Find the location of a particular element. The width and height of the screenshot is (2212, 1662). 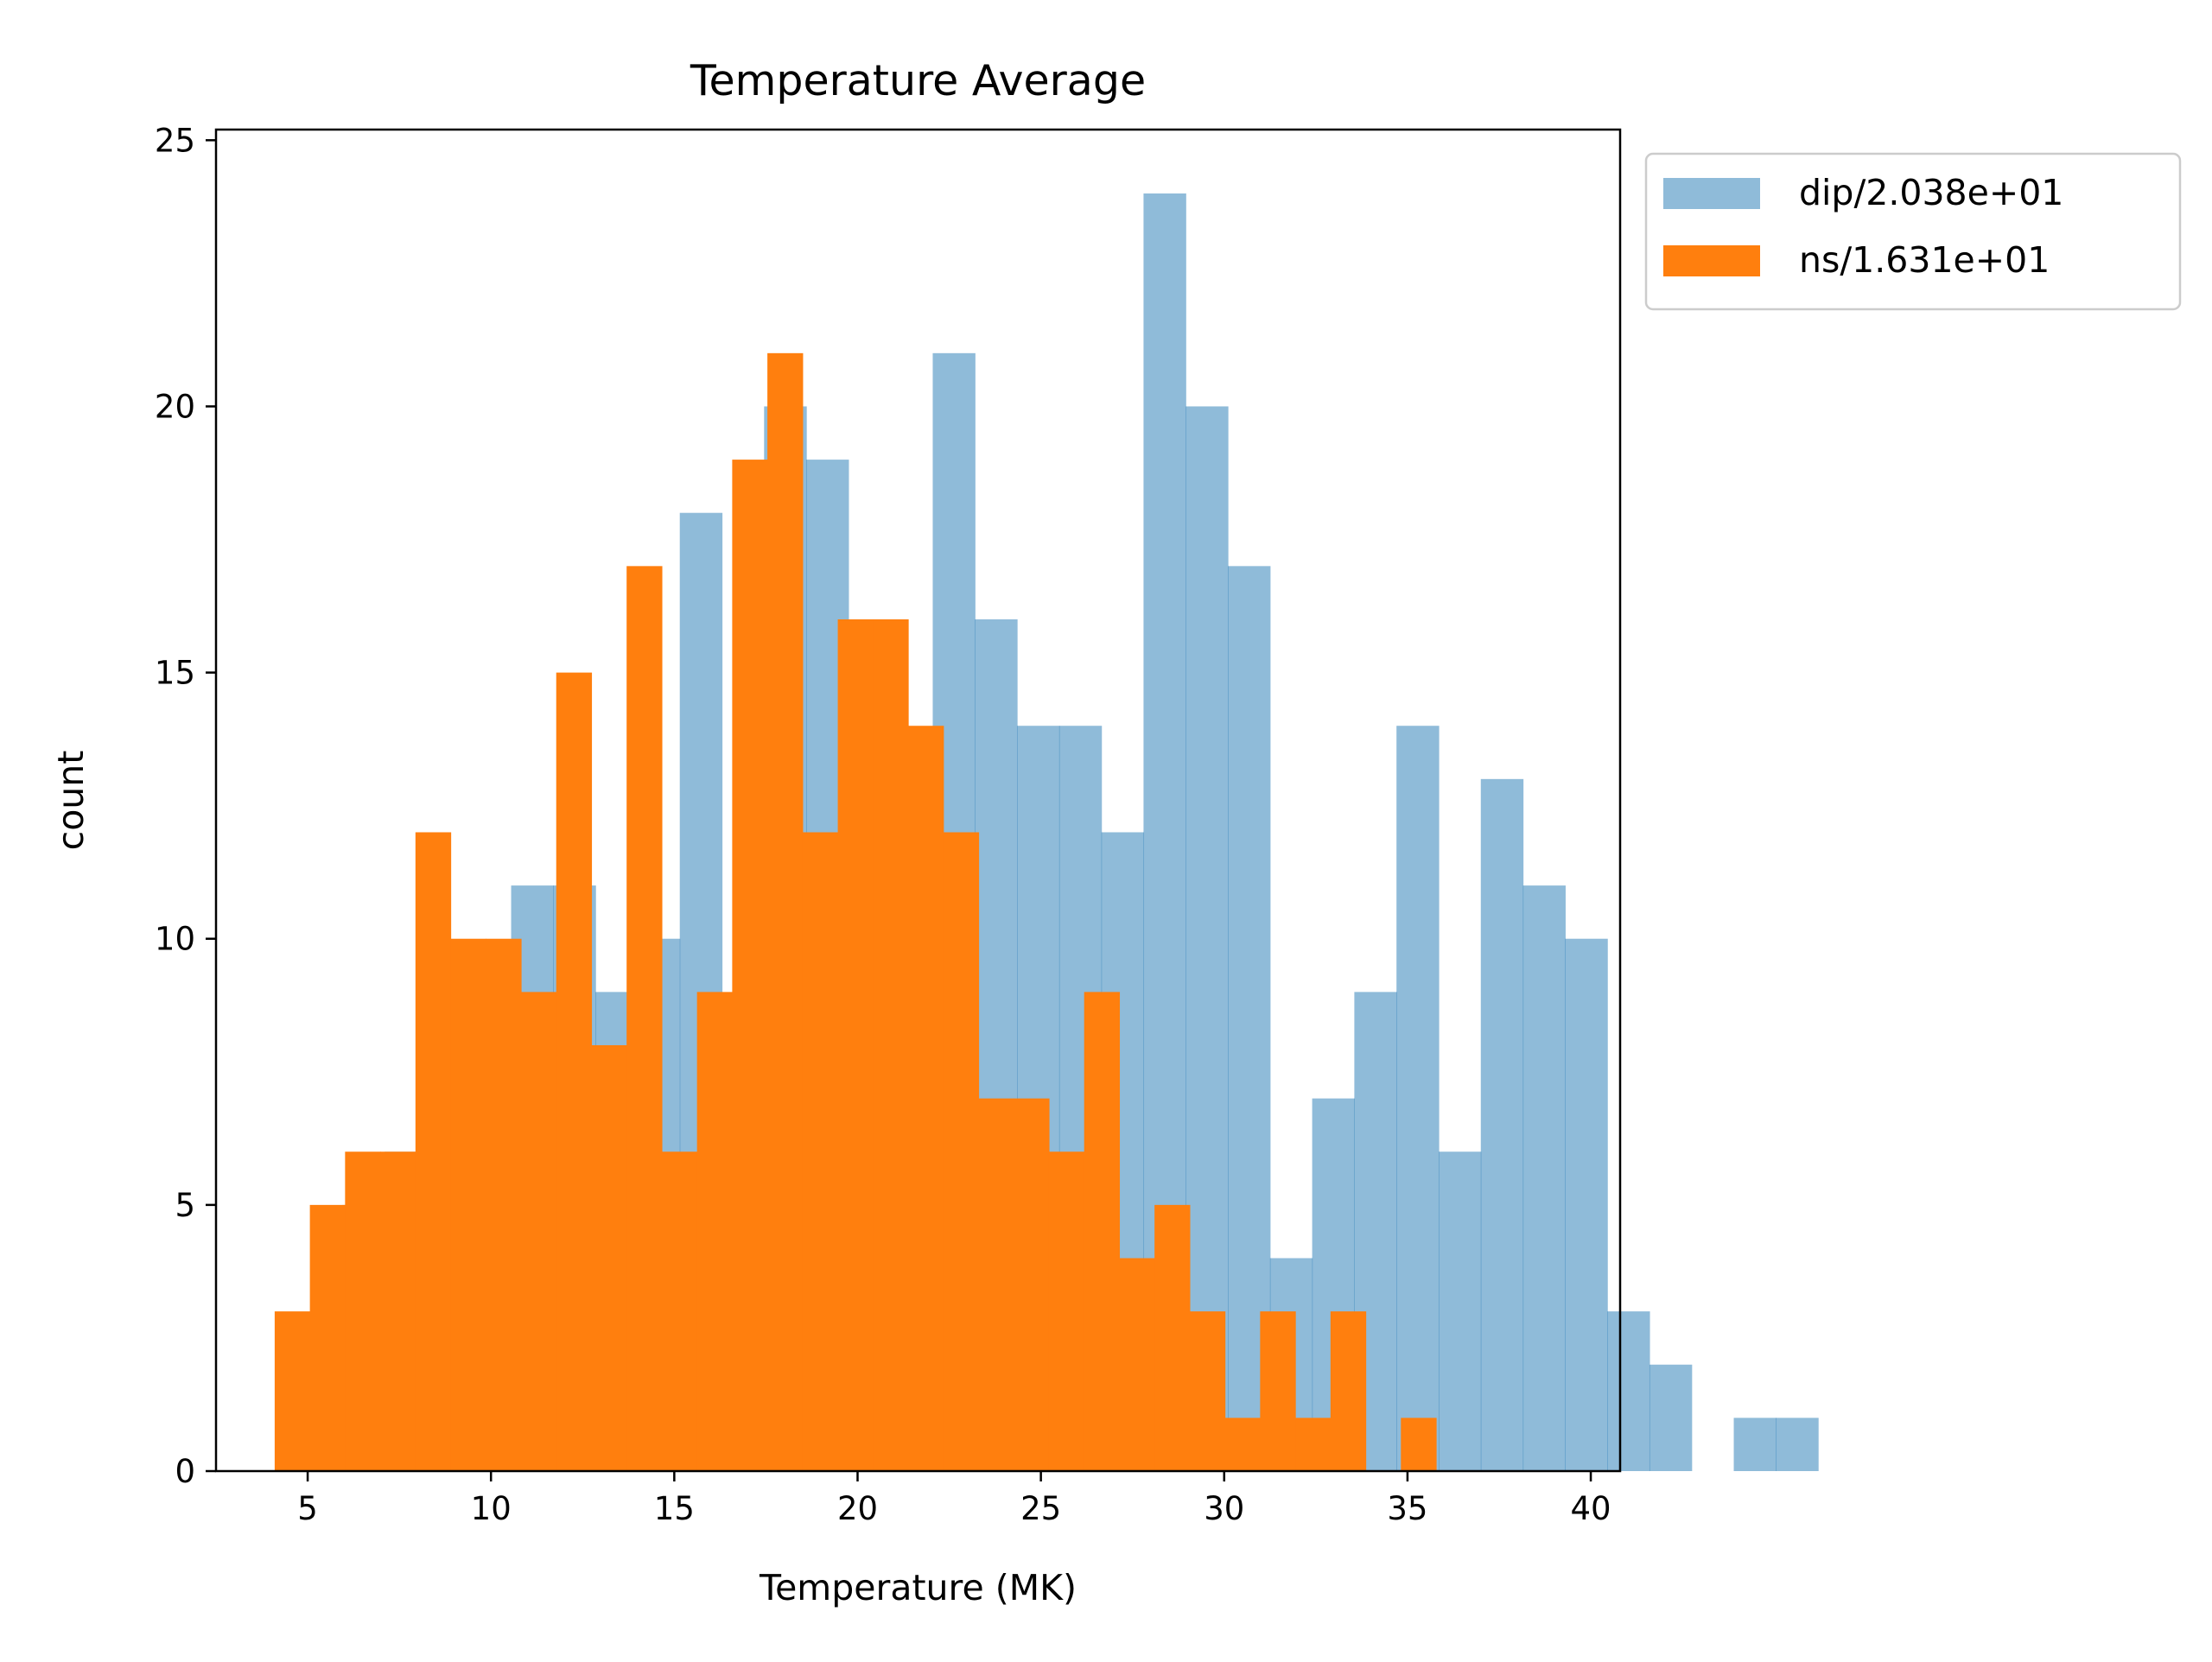

x-tick-label: 35 is located at coordinates (1407, 1508).